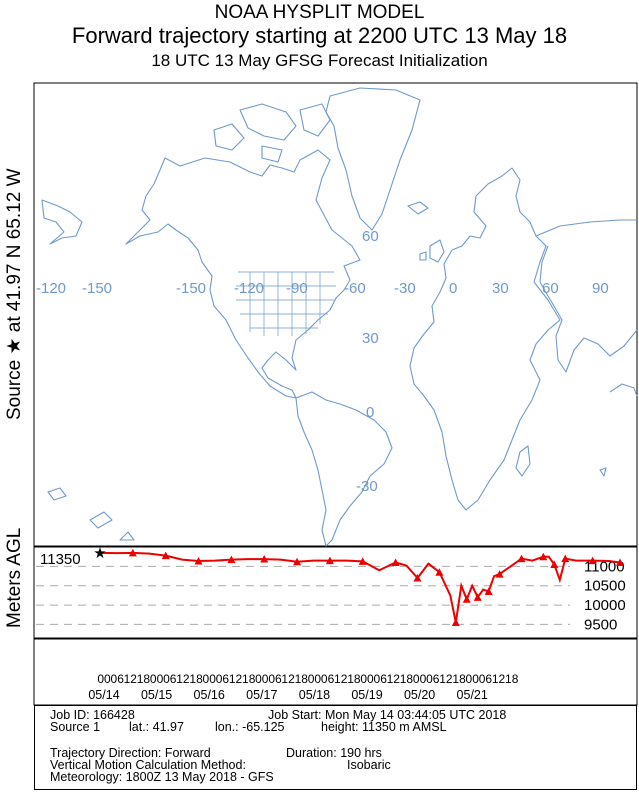 Image resolution: width=639 pixels, height=793 pixels. Describe the element at coordinates (97, 288) in the screenshot. I see `lon-label: -150` at that location.